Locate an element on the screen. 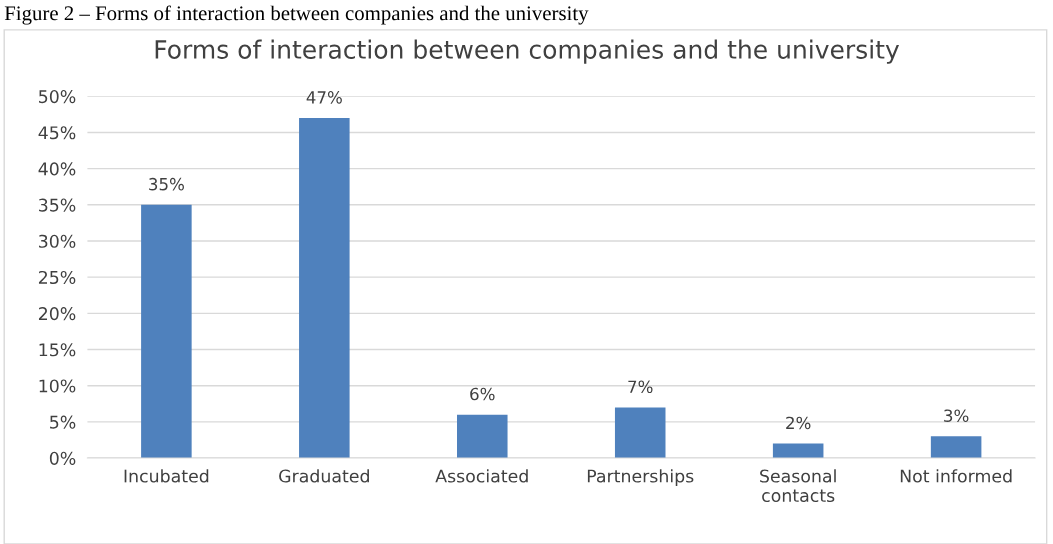 The image size is (1053, 544). data-label: 35% is located at coordinates (166, 184).